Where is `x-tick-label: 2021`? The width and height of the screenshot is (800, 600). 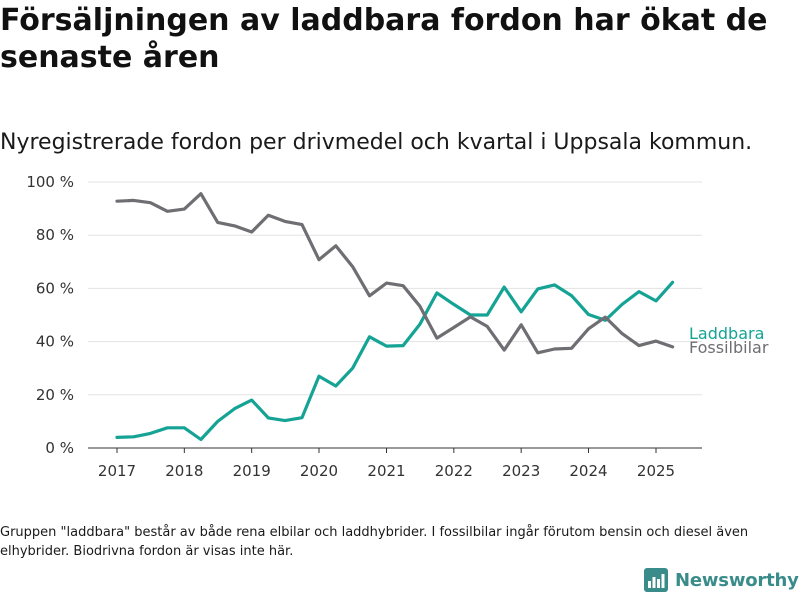 x-tick-label: 2021 is located at coordinates (386, 471).